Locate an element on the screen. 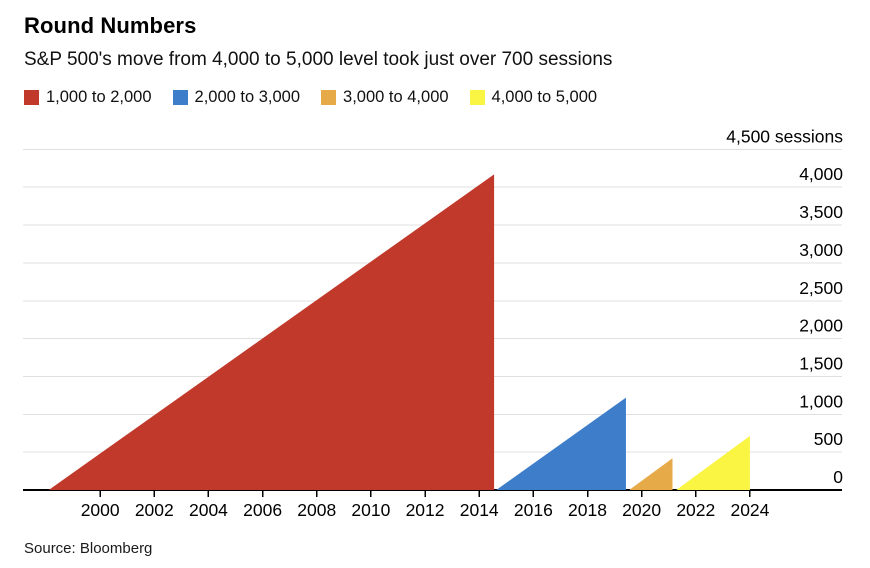 This screenshot has width=870, height=568. x-tick-label: 2012 is located at coordinates (425, 510).